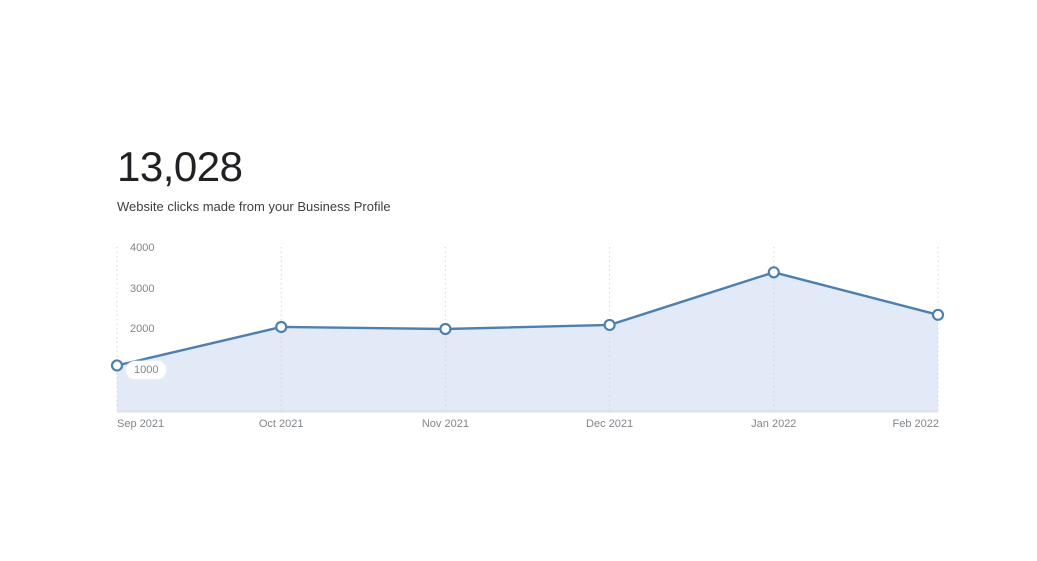 This screenshot has height=561, width=1037. Describe the element at coordinates (445, 424) in the screenshot. I see `x-tick-nov-2021: Nov 2021` at that location.